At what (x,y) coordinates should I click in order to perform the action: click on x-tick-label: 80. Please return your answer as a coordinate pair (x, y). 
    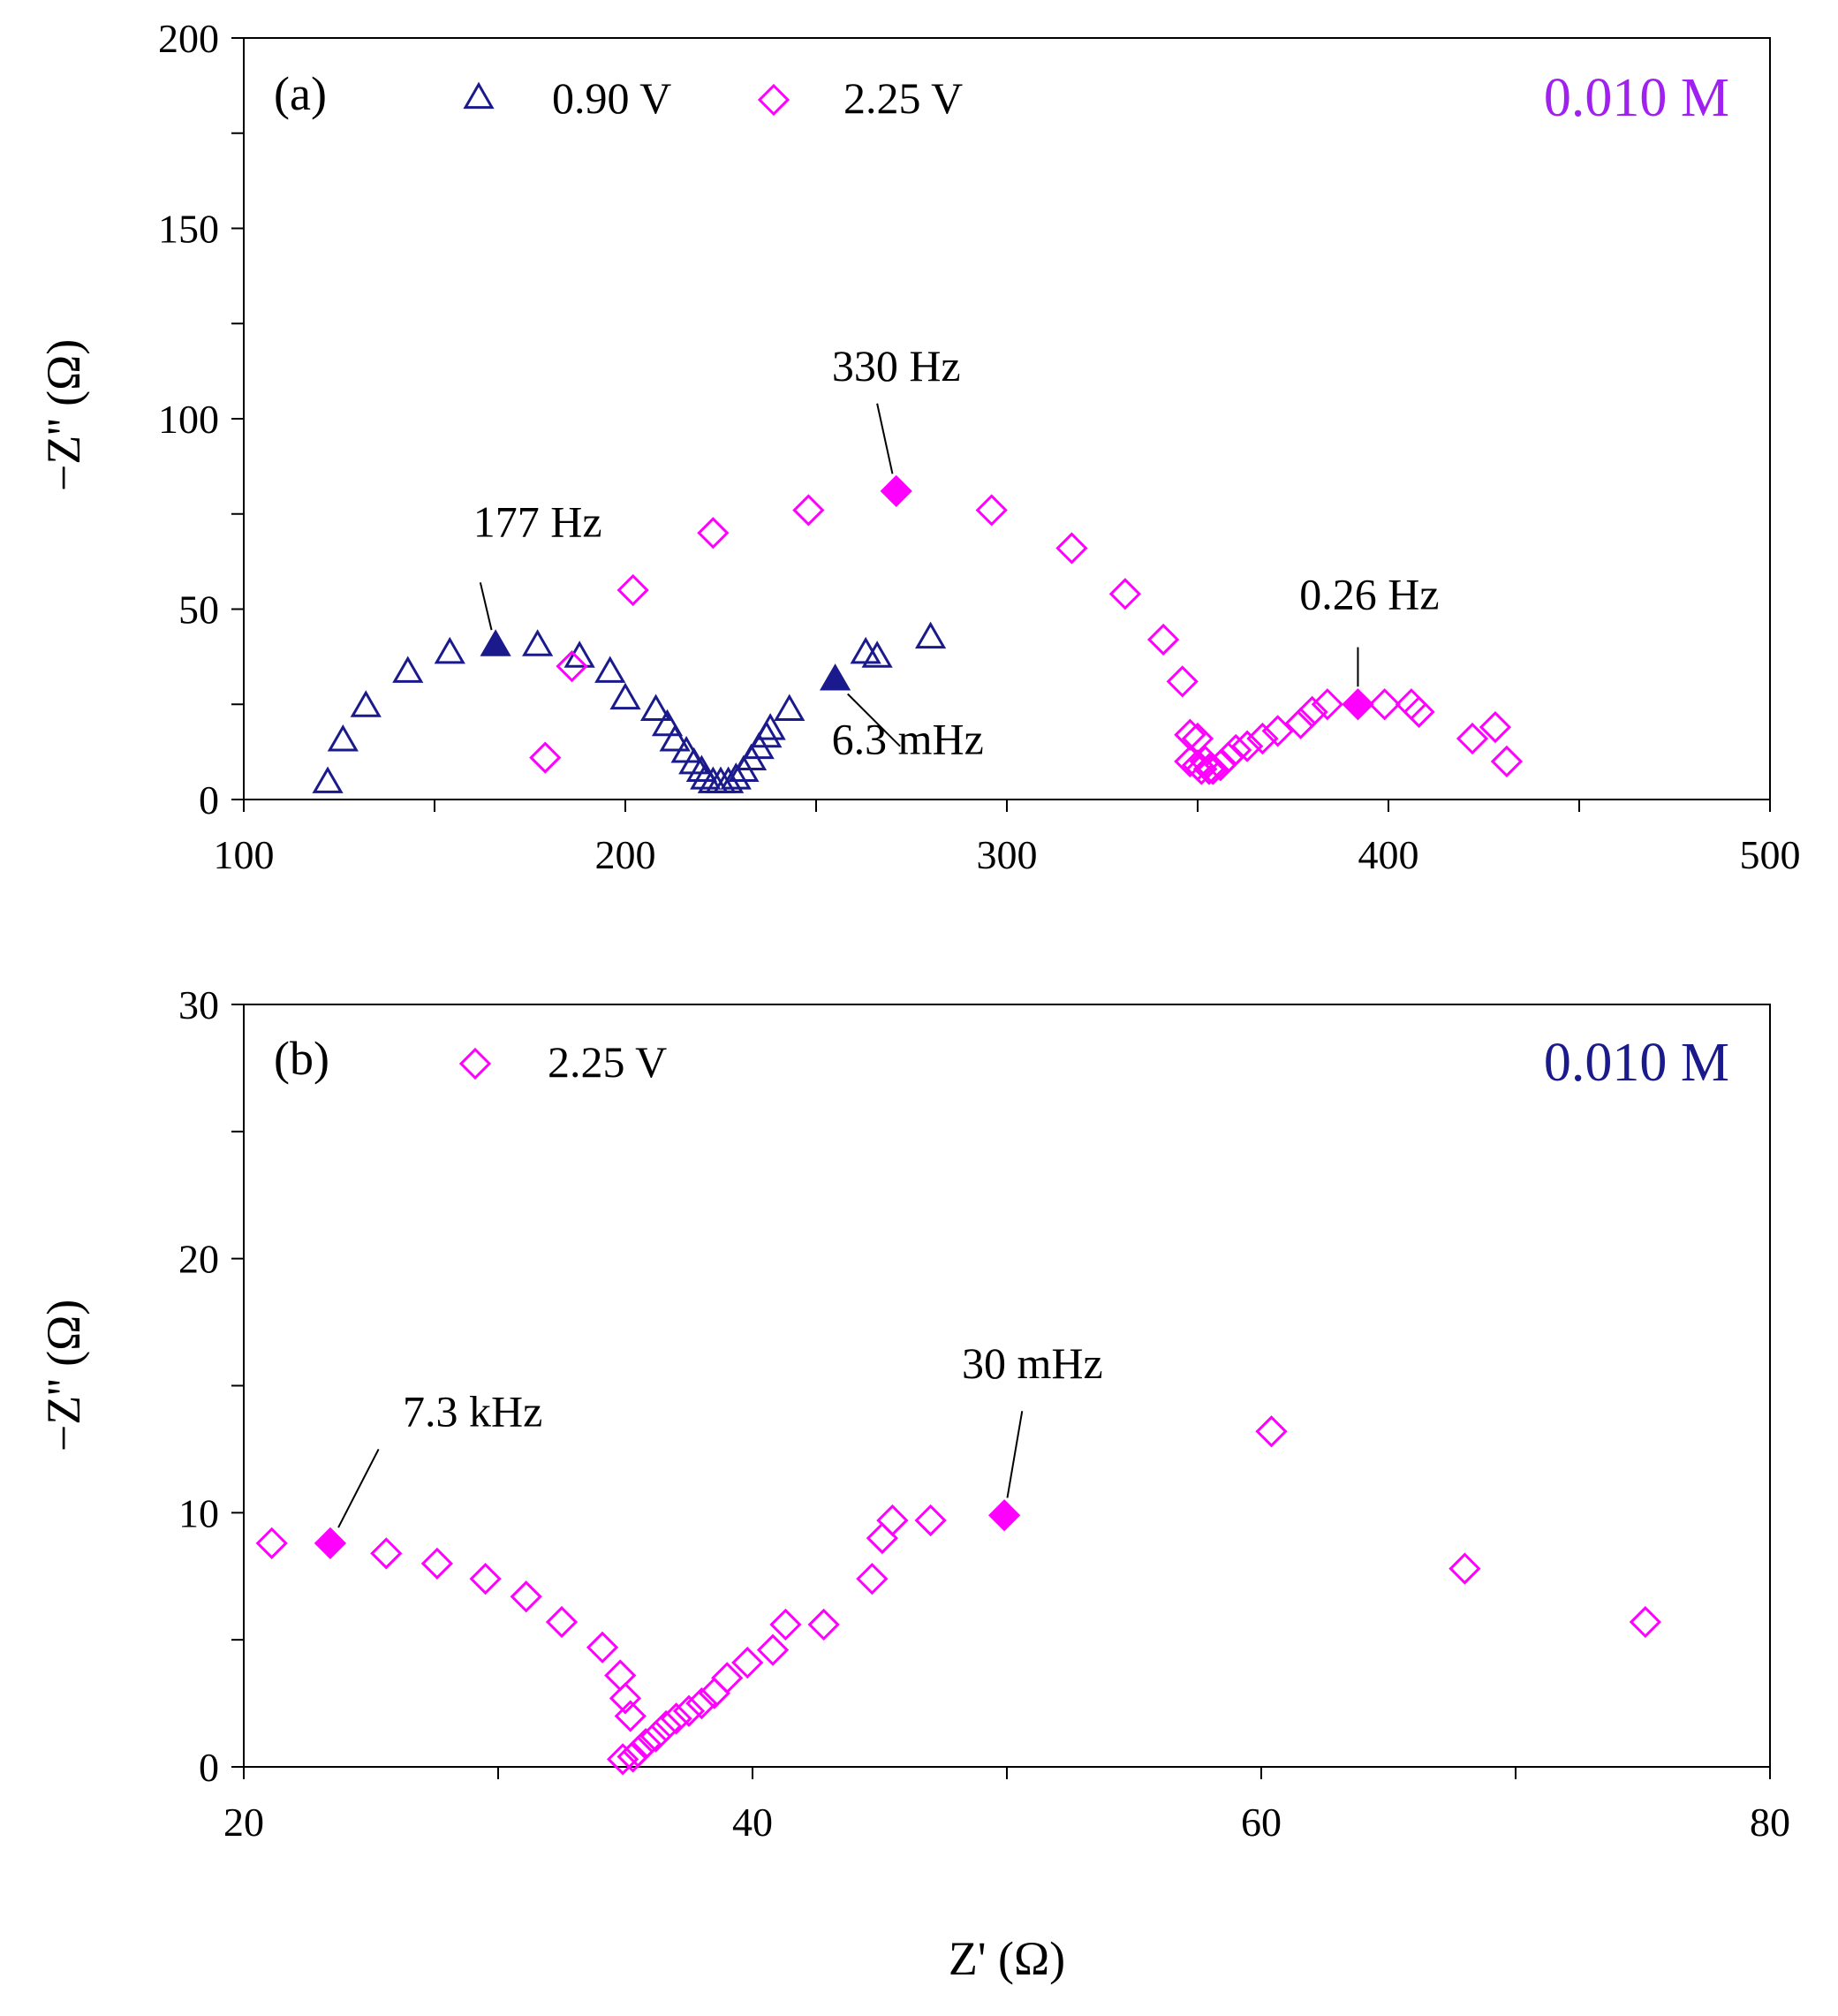
    Looking at the image, I should click on (1770, 1822).